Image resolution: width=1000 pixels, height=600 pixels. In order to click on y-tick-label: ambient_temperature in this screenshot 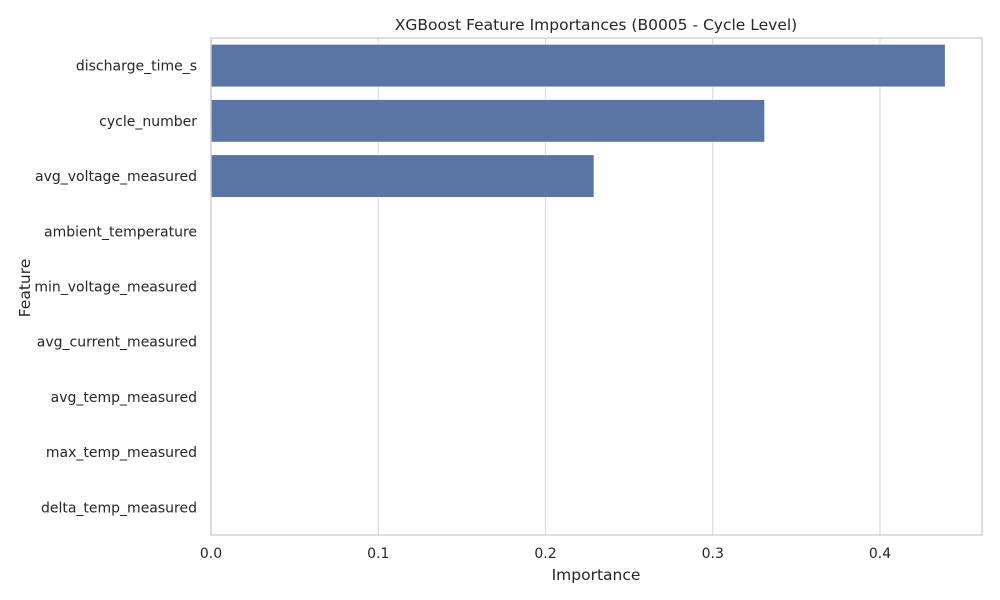, I will do `click(120, 232)`.